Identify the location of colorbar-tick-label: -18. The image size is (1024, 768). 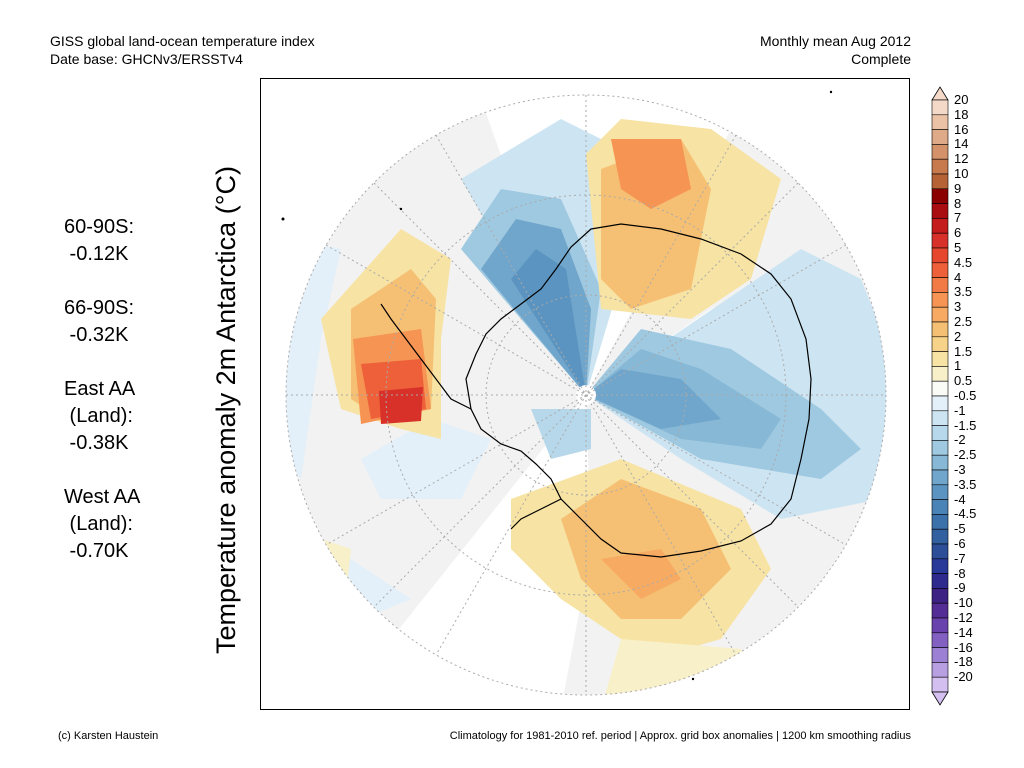
(963, 662).